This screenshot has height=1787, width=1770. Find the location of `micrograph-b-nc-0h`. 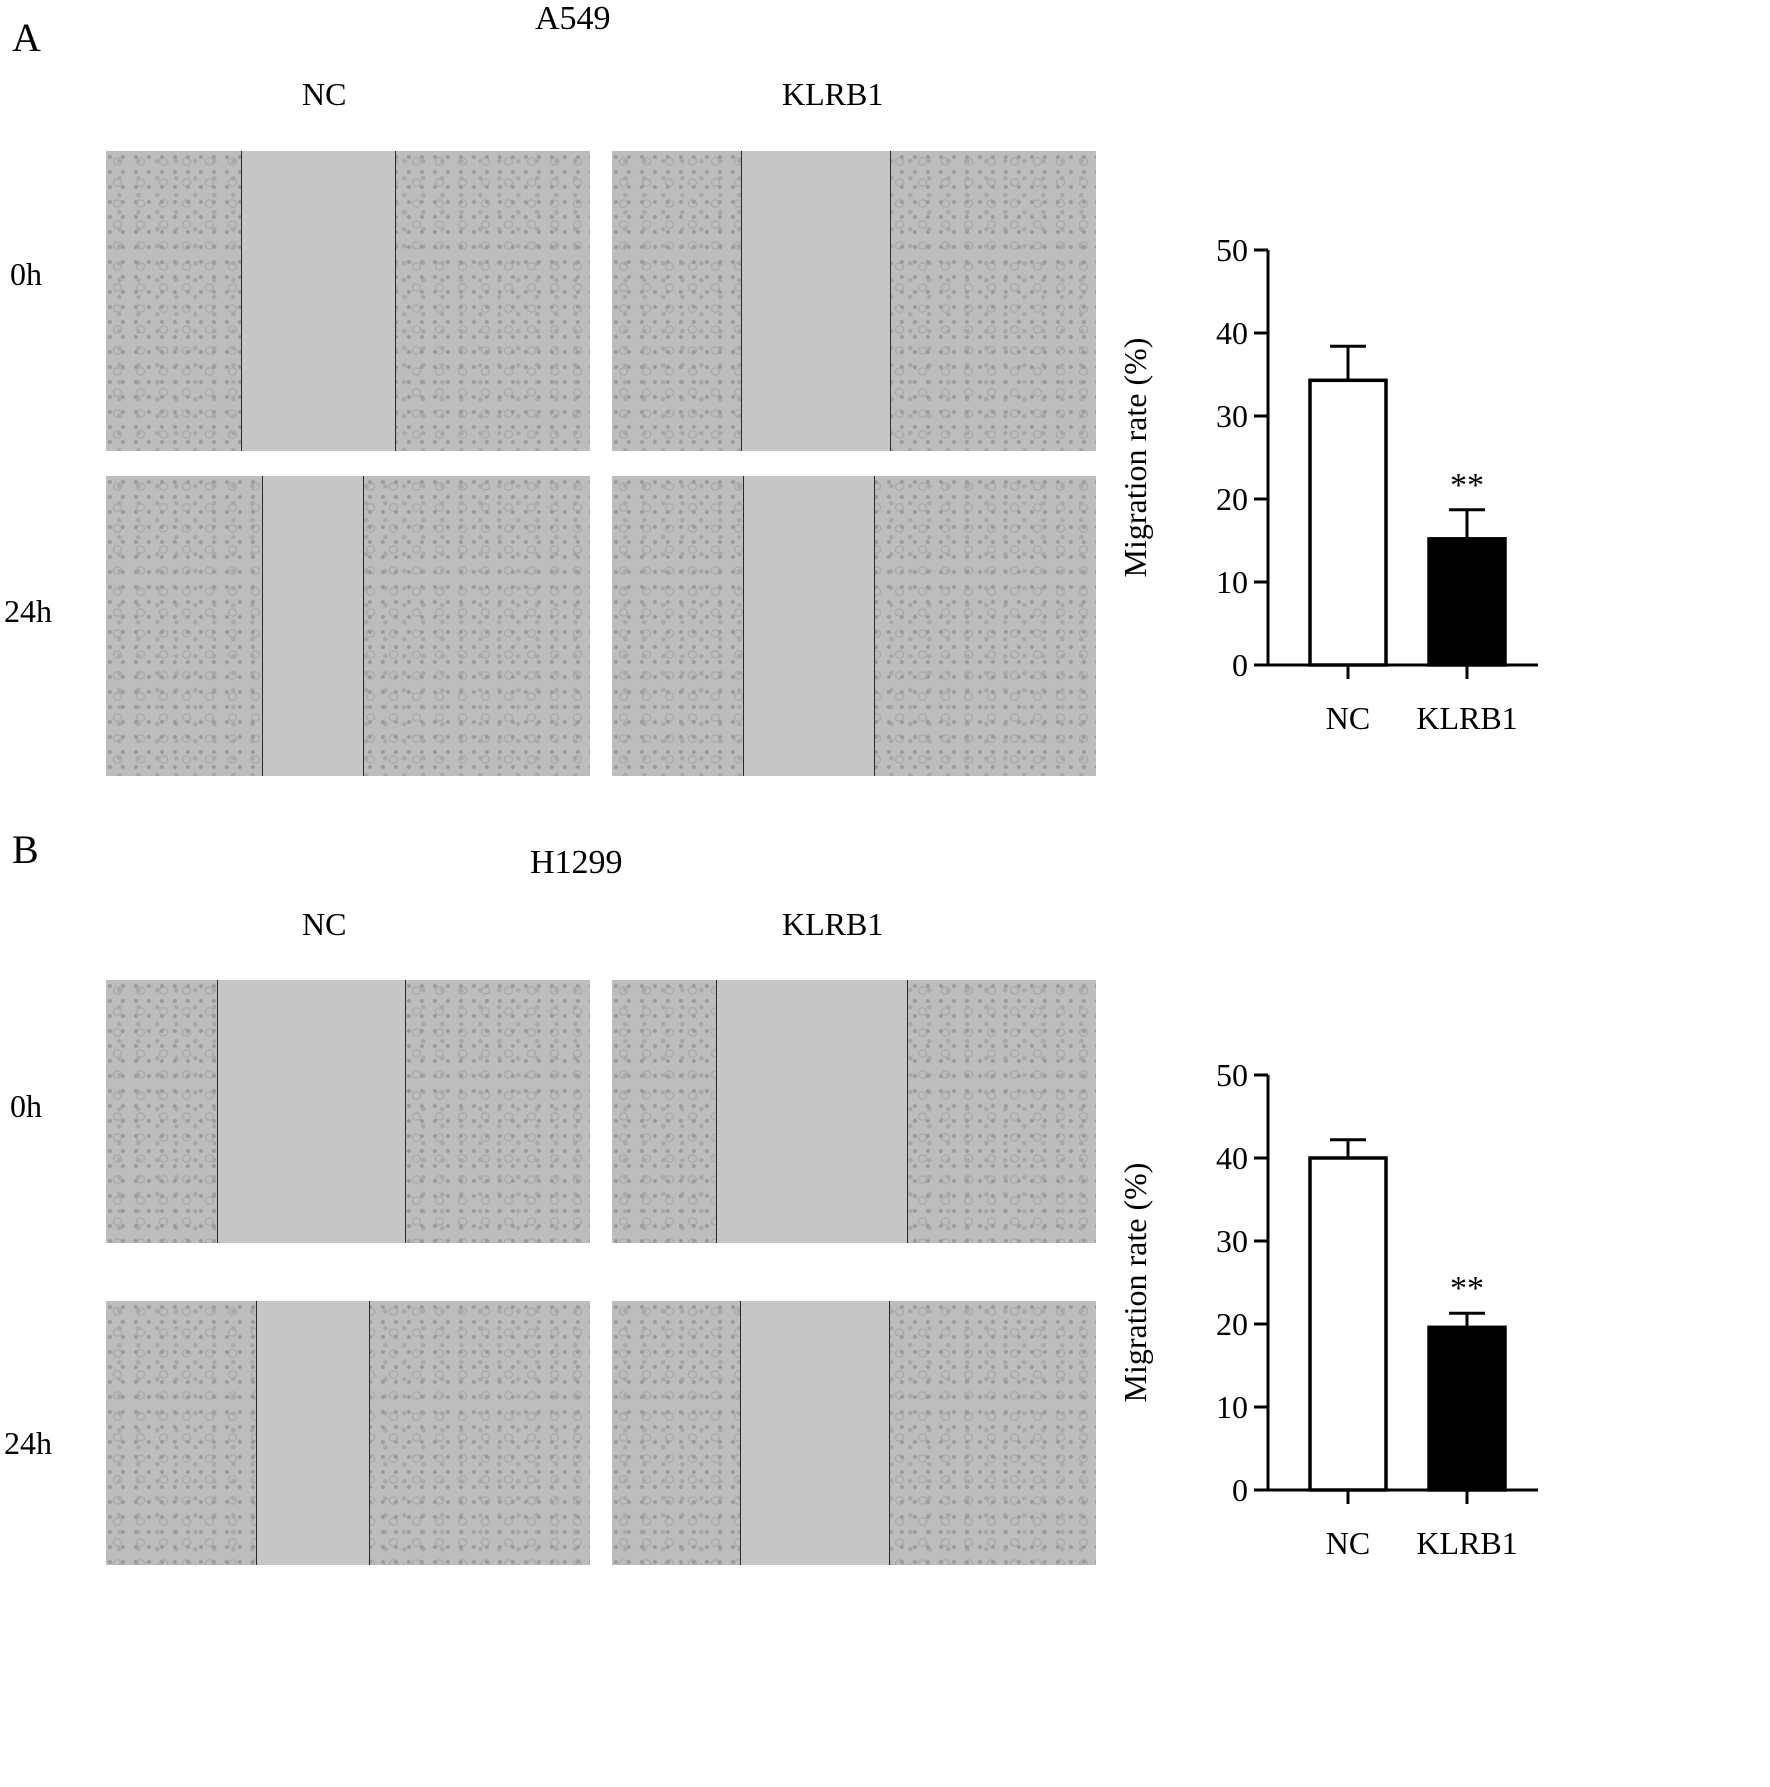

micrograph-b-nc-0h is located at coordinates (348, 1111).